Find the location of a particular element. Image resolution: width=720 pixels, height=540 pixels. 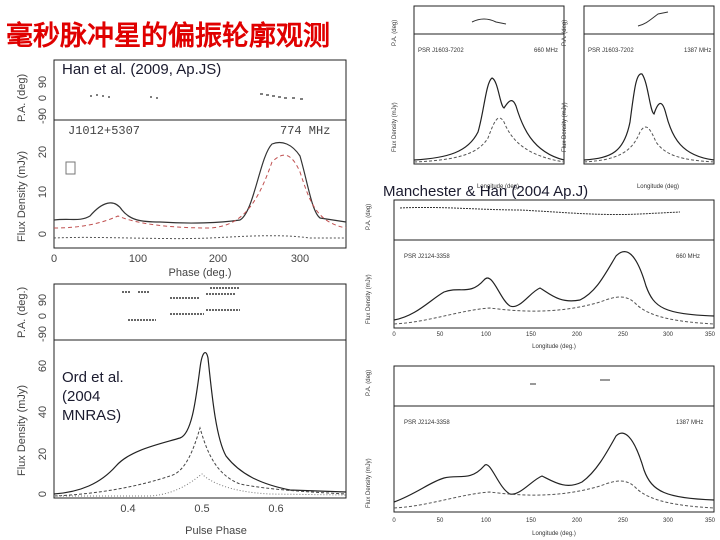

ord2004-pa-tick: 90 is located at coordinates (43, 300).